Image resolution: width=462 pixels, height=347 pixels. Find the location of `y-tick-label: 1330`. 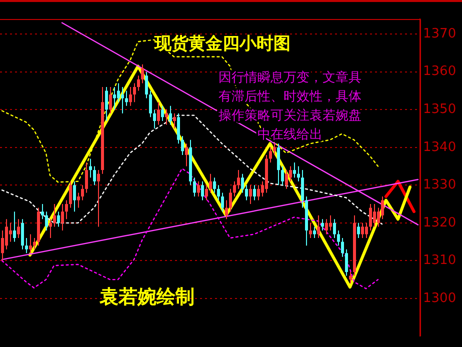

y-tick-label: 1330 is located at coordinates (439, 185).